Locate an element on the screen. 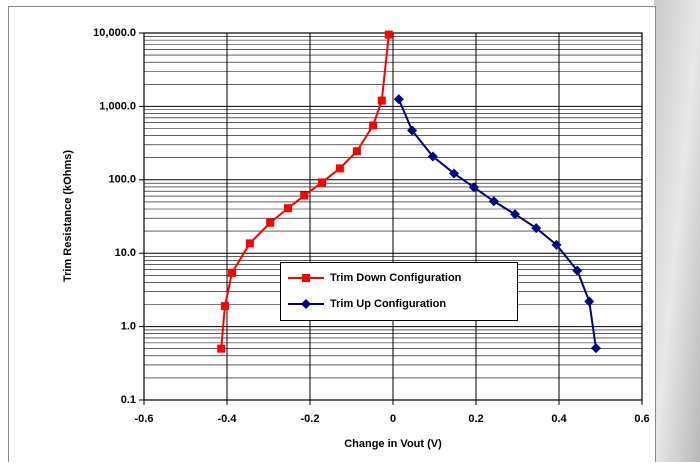  x-tick-label: 0.2 is located at coordinates (475, 419).